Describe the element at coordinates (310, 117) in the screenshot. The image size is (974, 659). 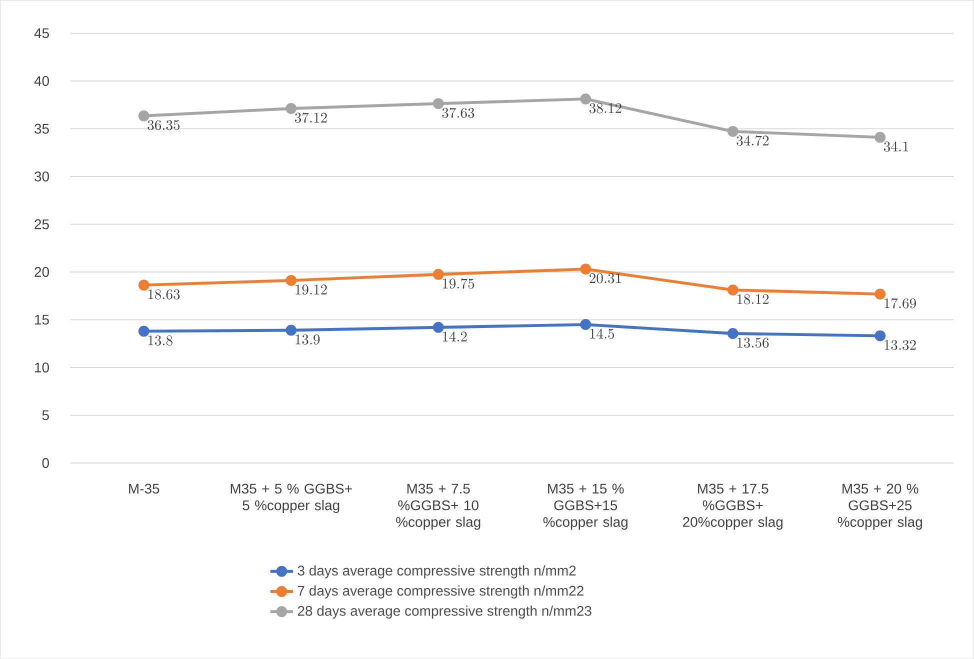
I see `data-label: 37. 12` at that location.